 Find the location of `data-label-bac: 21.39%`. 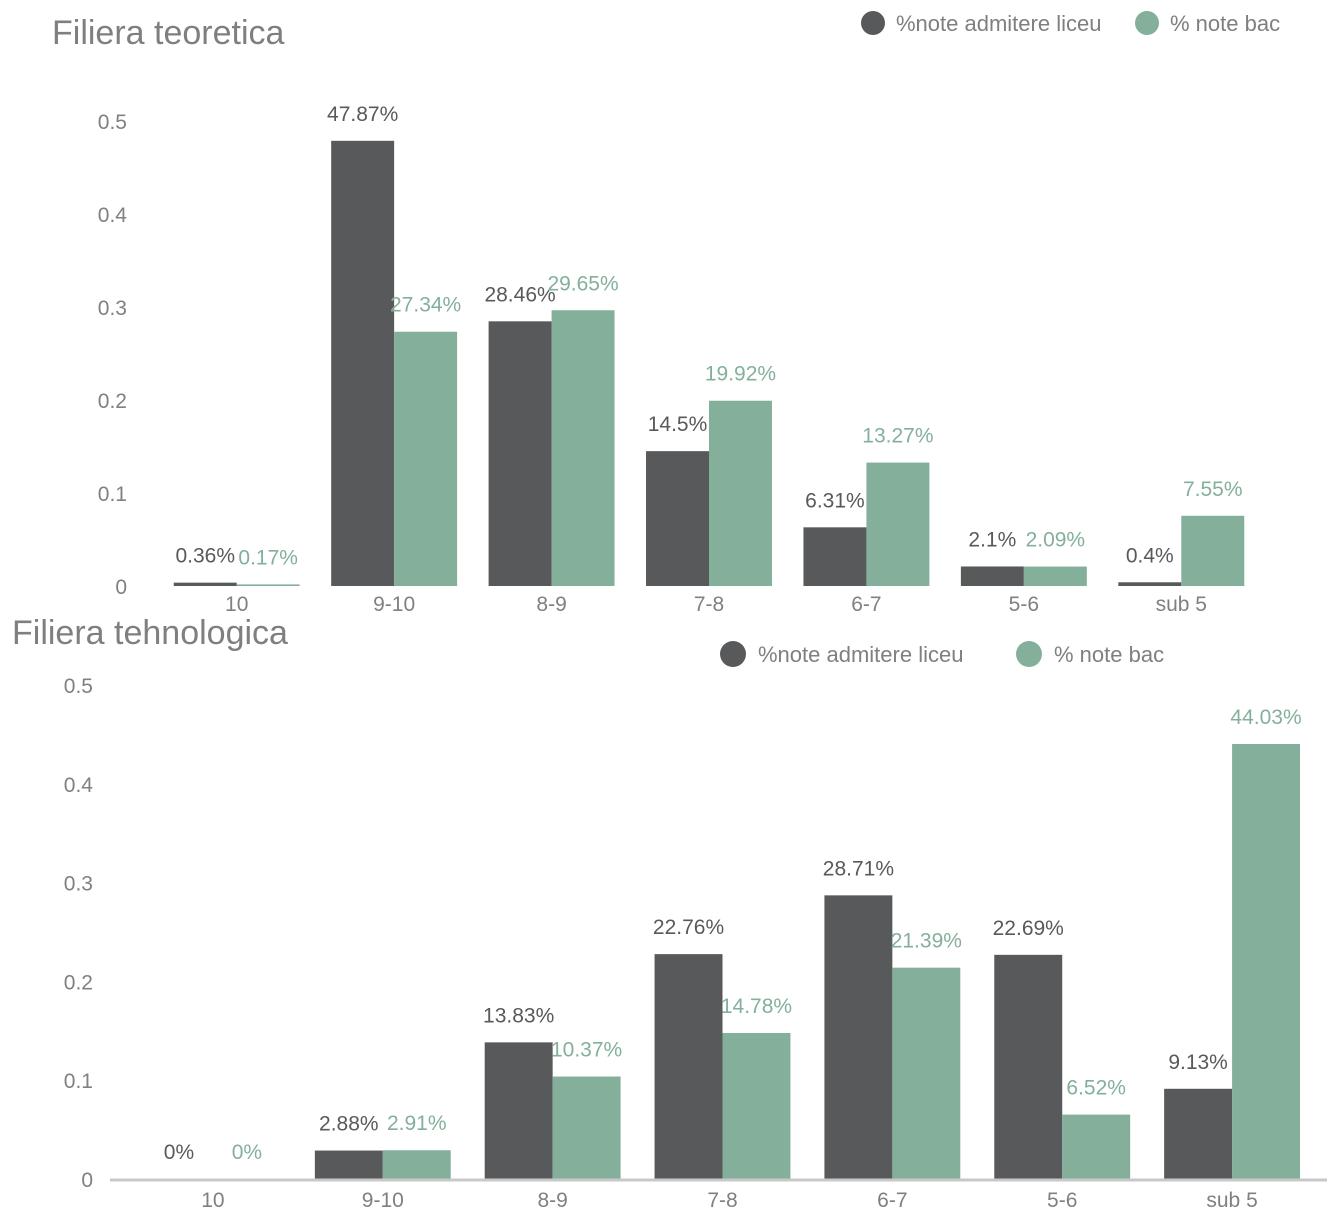

data-label-bac: 21.39% is located at coordinates (926, 941).